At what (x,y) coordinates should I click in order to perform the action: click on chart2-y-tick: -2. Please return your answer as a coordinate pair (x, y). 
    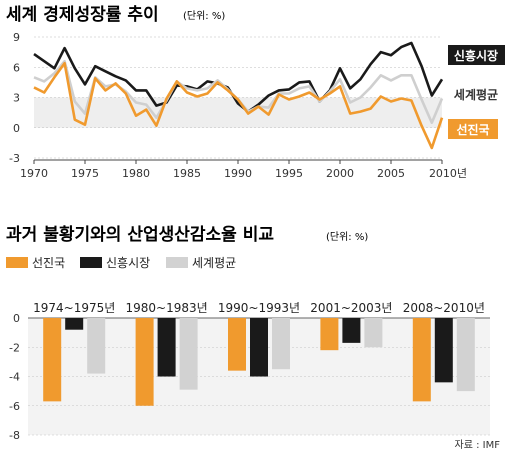
    Looking at the image, I should click on (14, 347).